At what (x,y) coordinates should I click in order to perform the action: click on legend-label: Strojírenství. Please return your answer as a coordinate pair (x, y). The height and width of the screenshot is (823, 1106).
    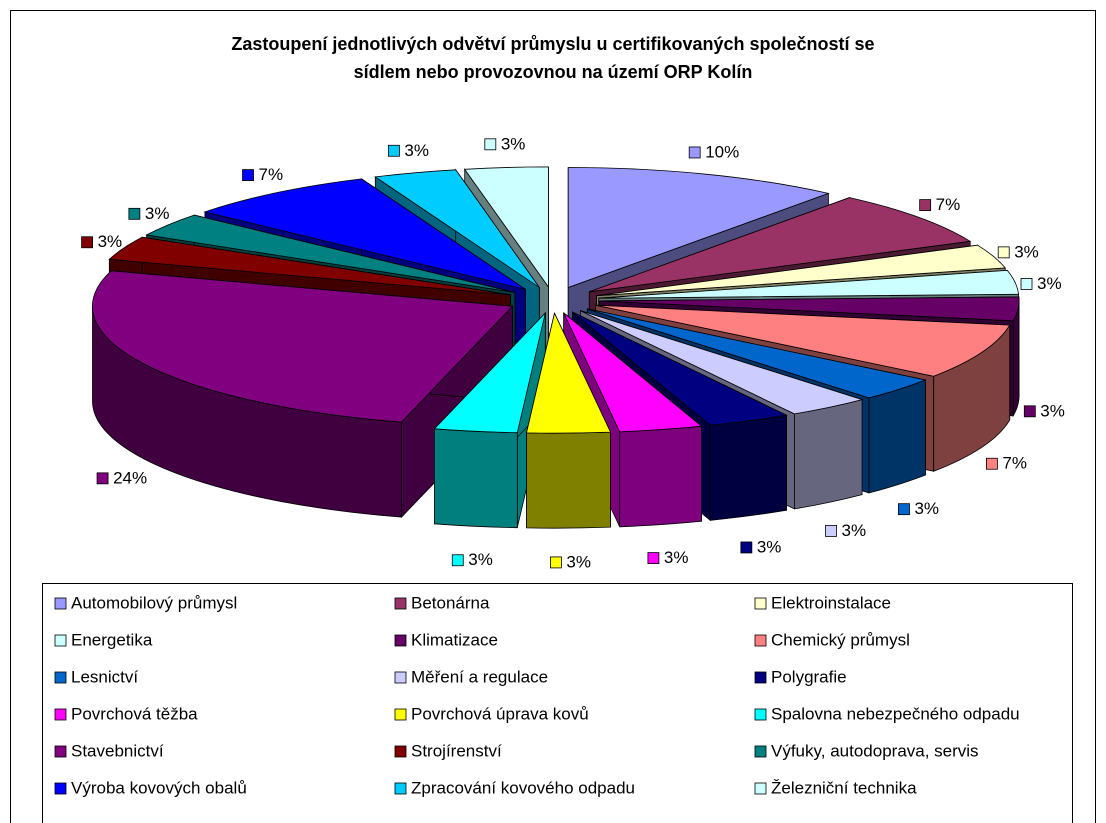
    Looking at the image, I should click on (456, 750).